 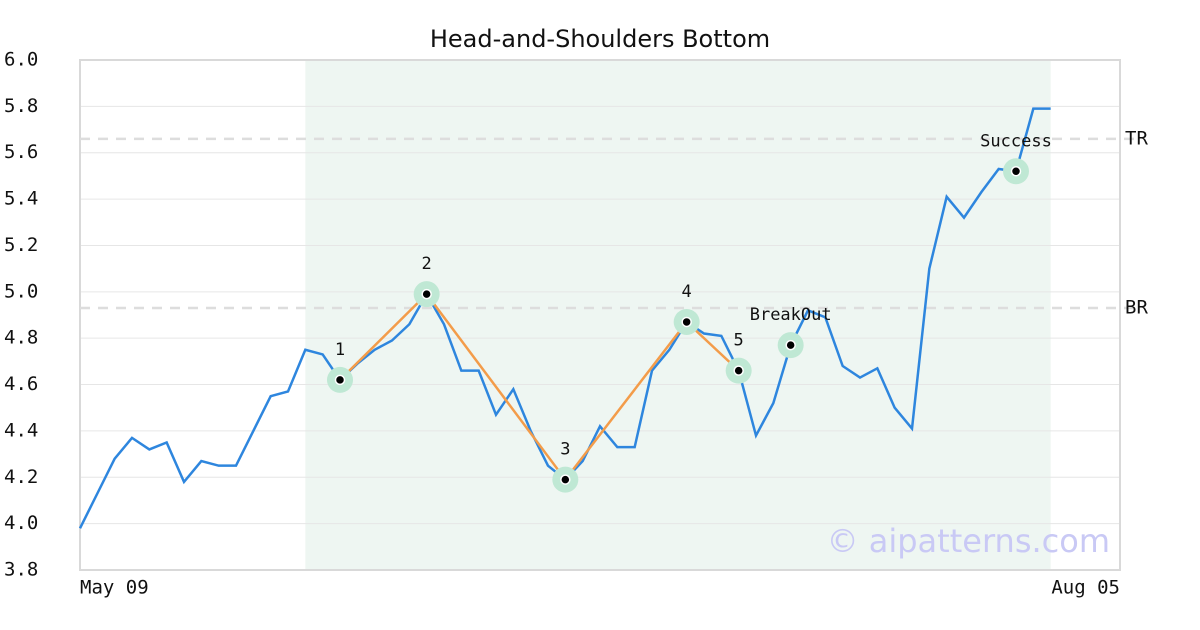 I want to click on y-tick-label: 4.4, so click(x=21, y=430).